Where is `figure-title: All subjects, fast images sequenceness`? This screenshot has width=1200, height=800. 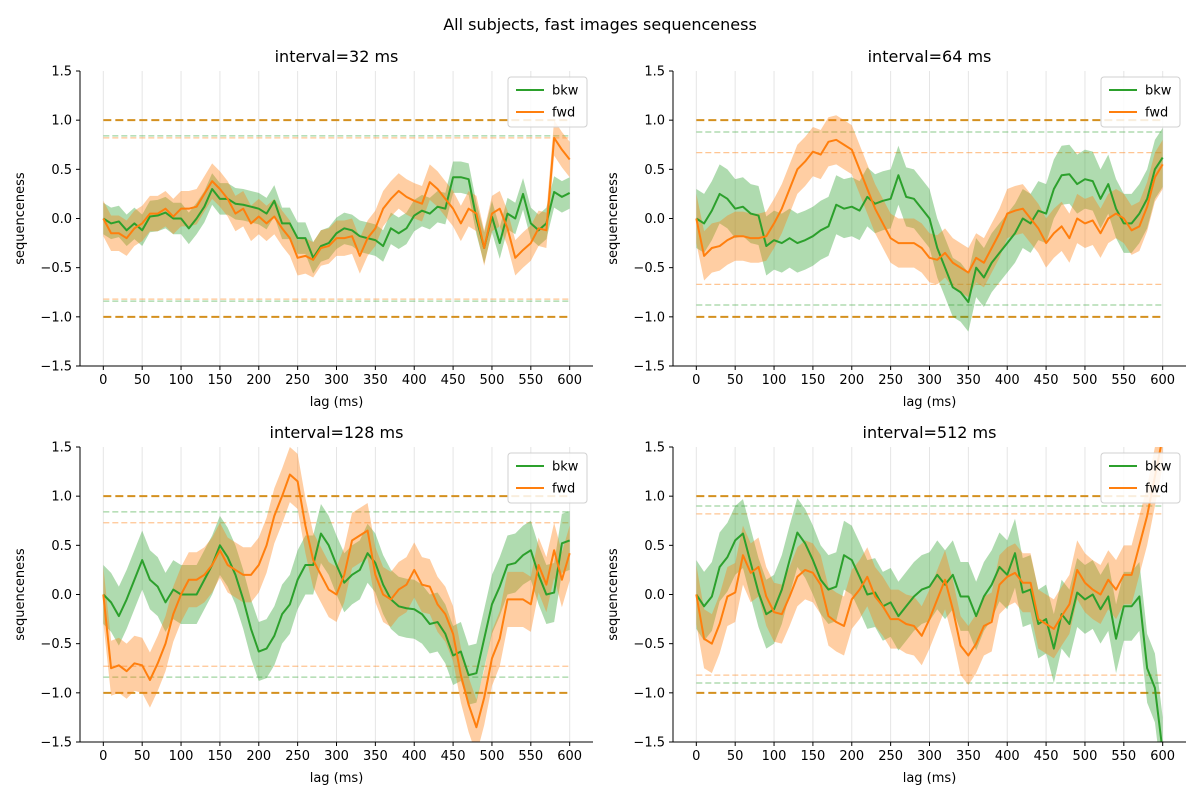 figure-title: All subjects, fast images sequenceness is located at coordinates (600, 24).